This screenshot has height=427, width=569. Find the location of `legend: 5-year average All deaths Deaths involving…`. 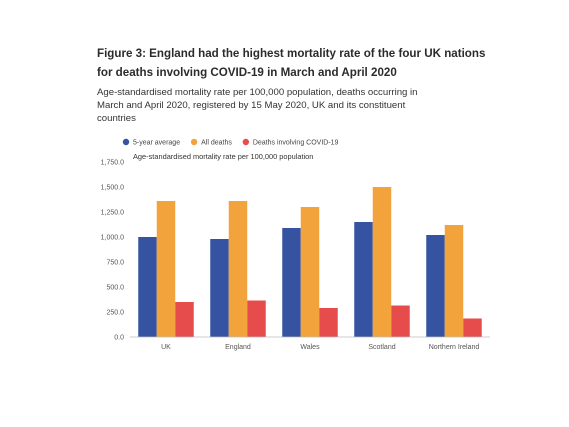

legend: 5-year average All deaths Deaths involving… is located at coordinates (230, 142).